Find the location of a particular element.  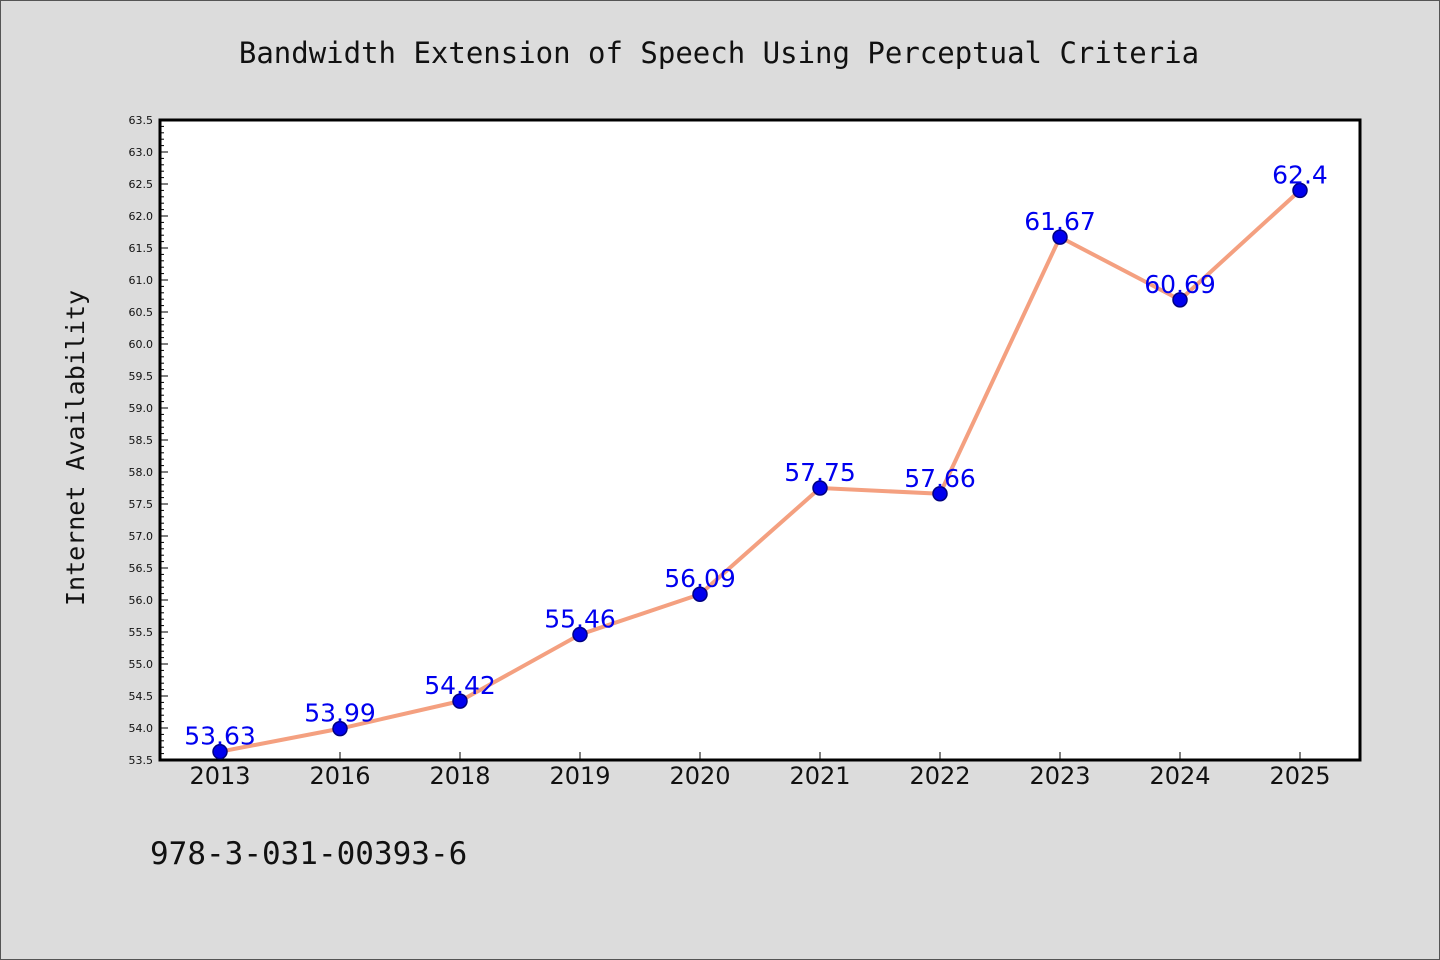

y-tick-label: 62.5 is located at coordinates (141, 184).